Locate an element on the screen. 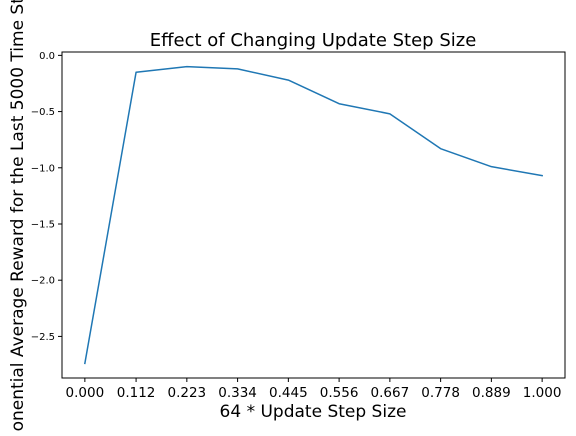 This screenshot has width=576, height=436. x-tick-label: 0.667 is located at coordinates (390, 393).